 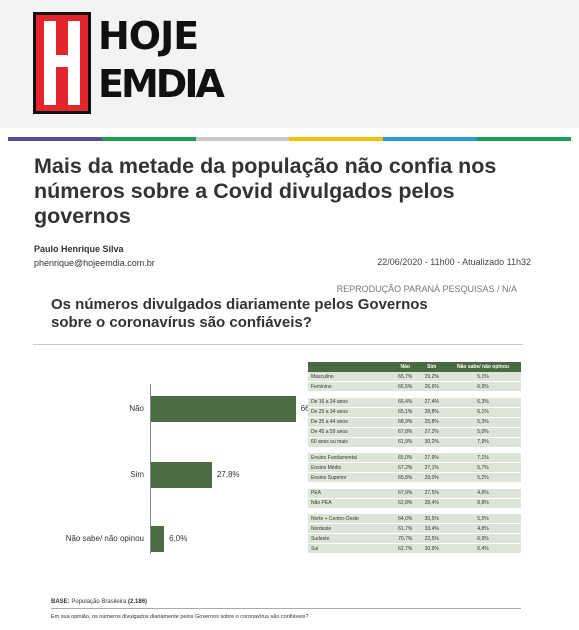 I want to click on logo-line-2: EMDIA, so click(x=161, y=84).